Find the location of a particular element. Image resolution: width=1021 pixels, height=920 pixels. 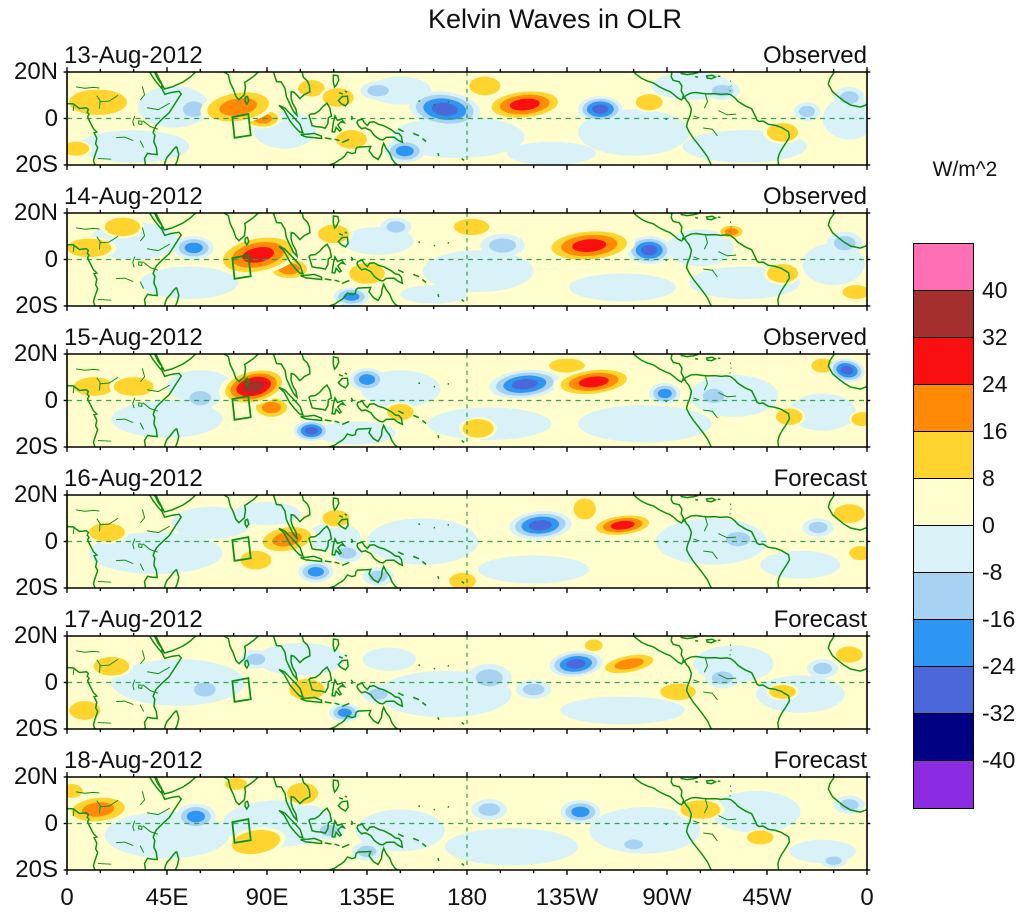

panel-type-label: Forecast is located at coordinates (820, 619).